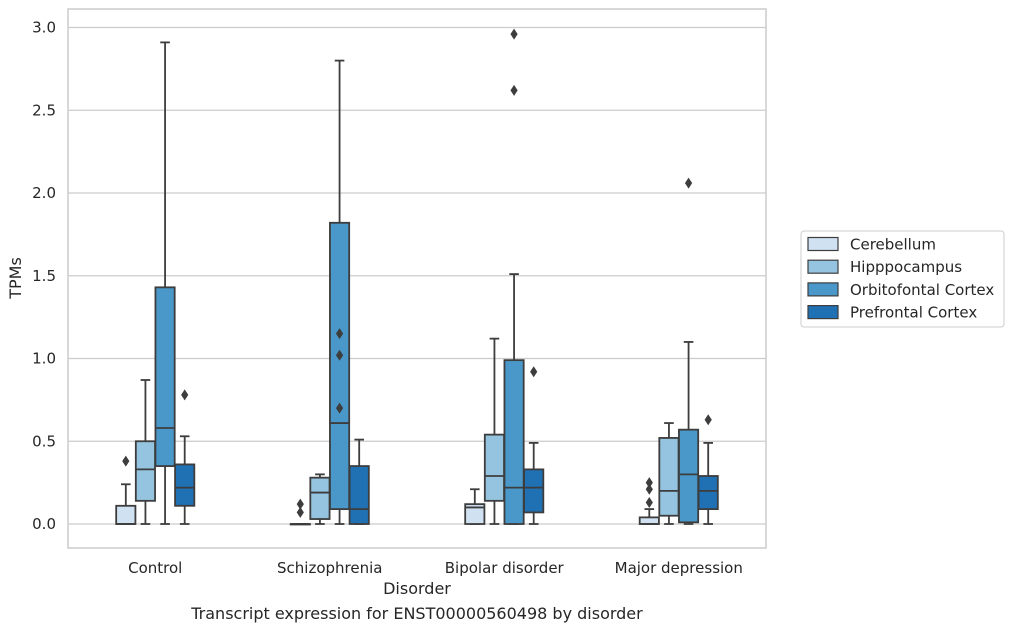 This screenshot has height=634, width=1014. Describe the element at coordinates (44, 28) in the screenshot. I see `y-tick-label: 3.0` at that location.